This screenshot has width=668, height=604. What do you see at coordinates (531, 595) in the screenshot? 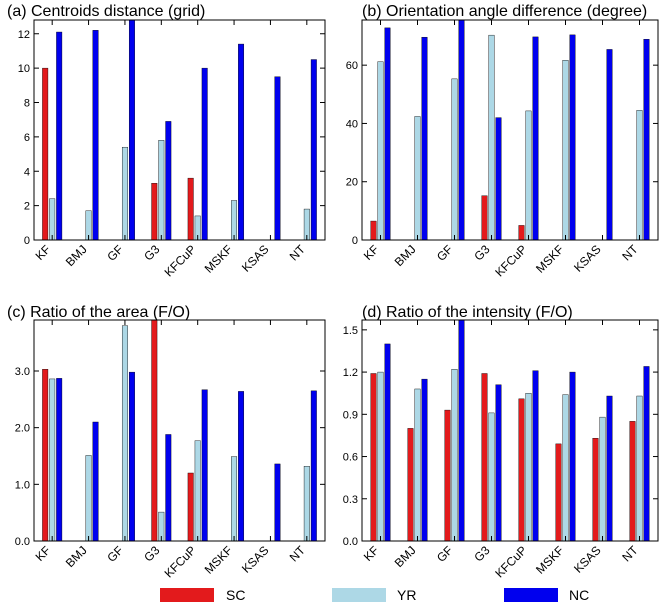
I see `legend-swatch-nc` at bounding box center [531, 595].